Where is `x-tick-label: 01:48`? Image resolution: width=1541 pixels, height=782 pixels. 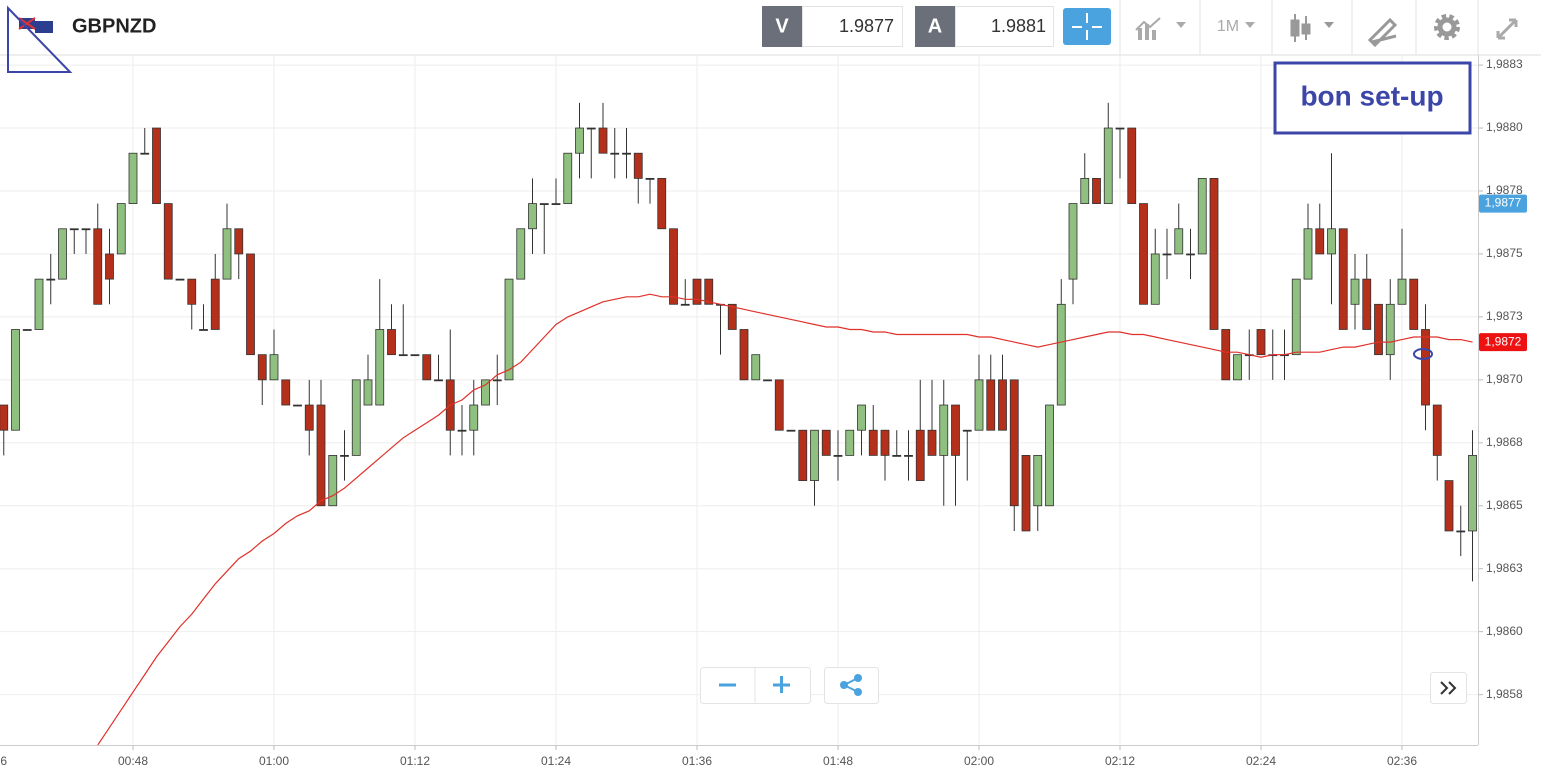 x-tick-label: 01:48 is located at coordinates (838, 761).